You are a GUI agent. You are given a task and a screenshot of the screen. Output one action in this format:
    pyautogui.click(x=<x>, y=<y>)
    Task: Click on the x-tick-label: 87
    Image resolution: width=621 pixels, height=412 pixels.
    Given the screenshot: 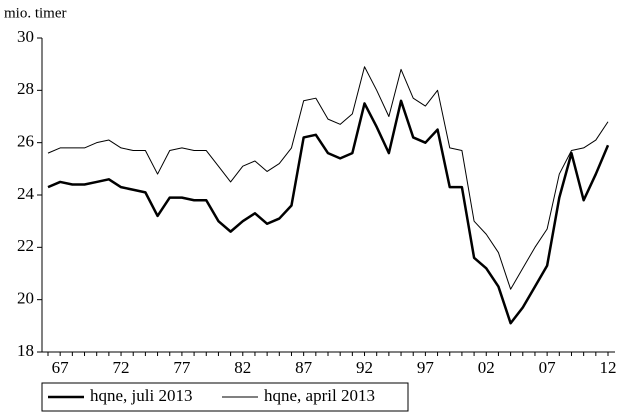 What is the action you would take?
    pyautogui.click(x=304, y=367)
    